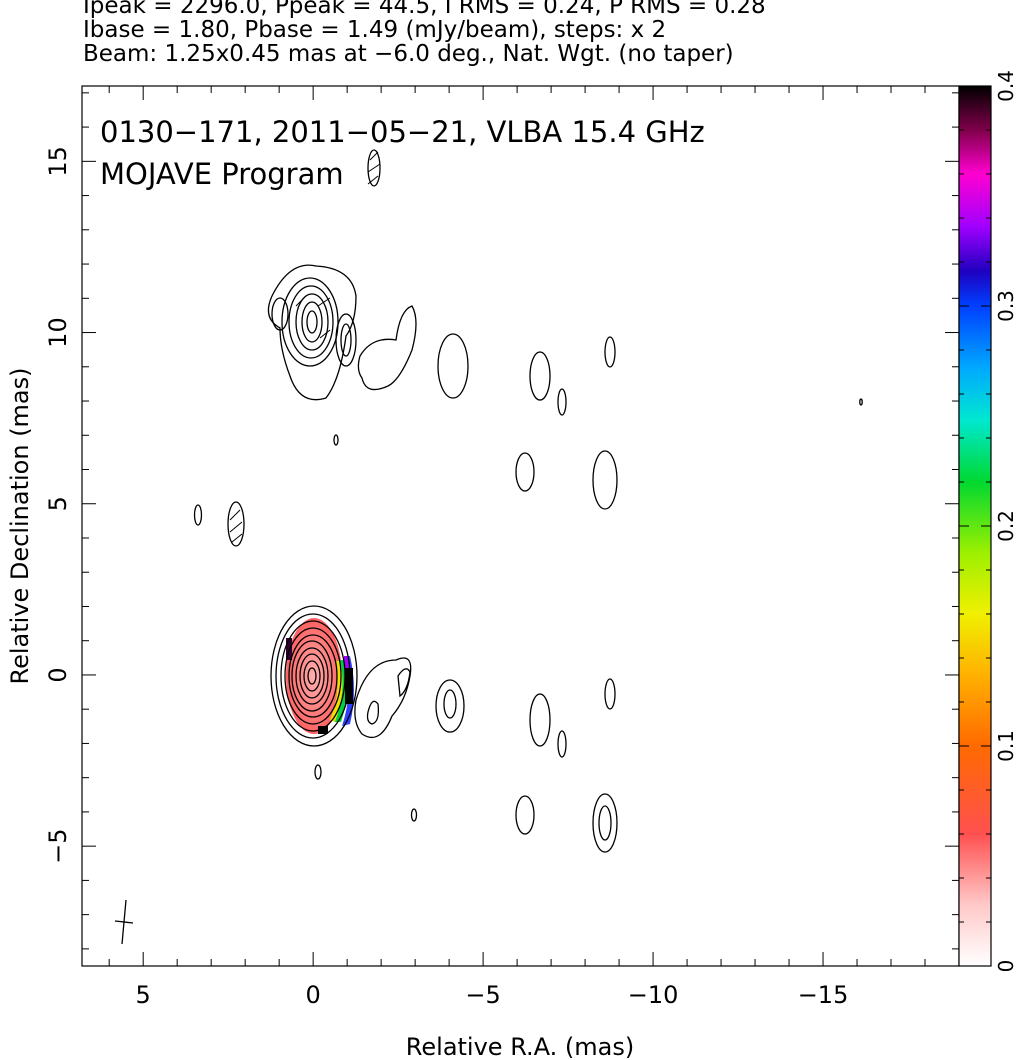 This screenshot has width=1021, height=1060. Describe the element at coordinates (1006, 966) in the screenshot. I see `colorbar-tick-label: 0` at that location.